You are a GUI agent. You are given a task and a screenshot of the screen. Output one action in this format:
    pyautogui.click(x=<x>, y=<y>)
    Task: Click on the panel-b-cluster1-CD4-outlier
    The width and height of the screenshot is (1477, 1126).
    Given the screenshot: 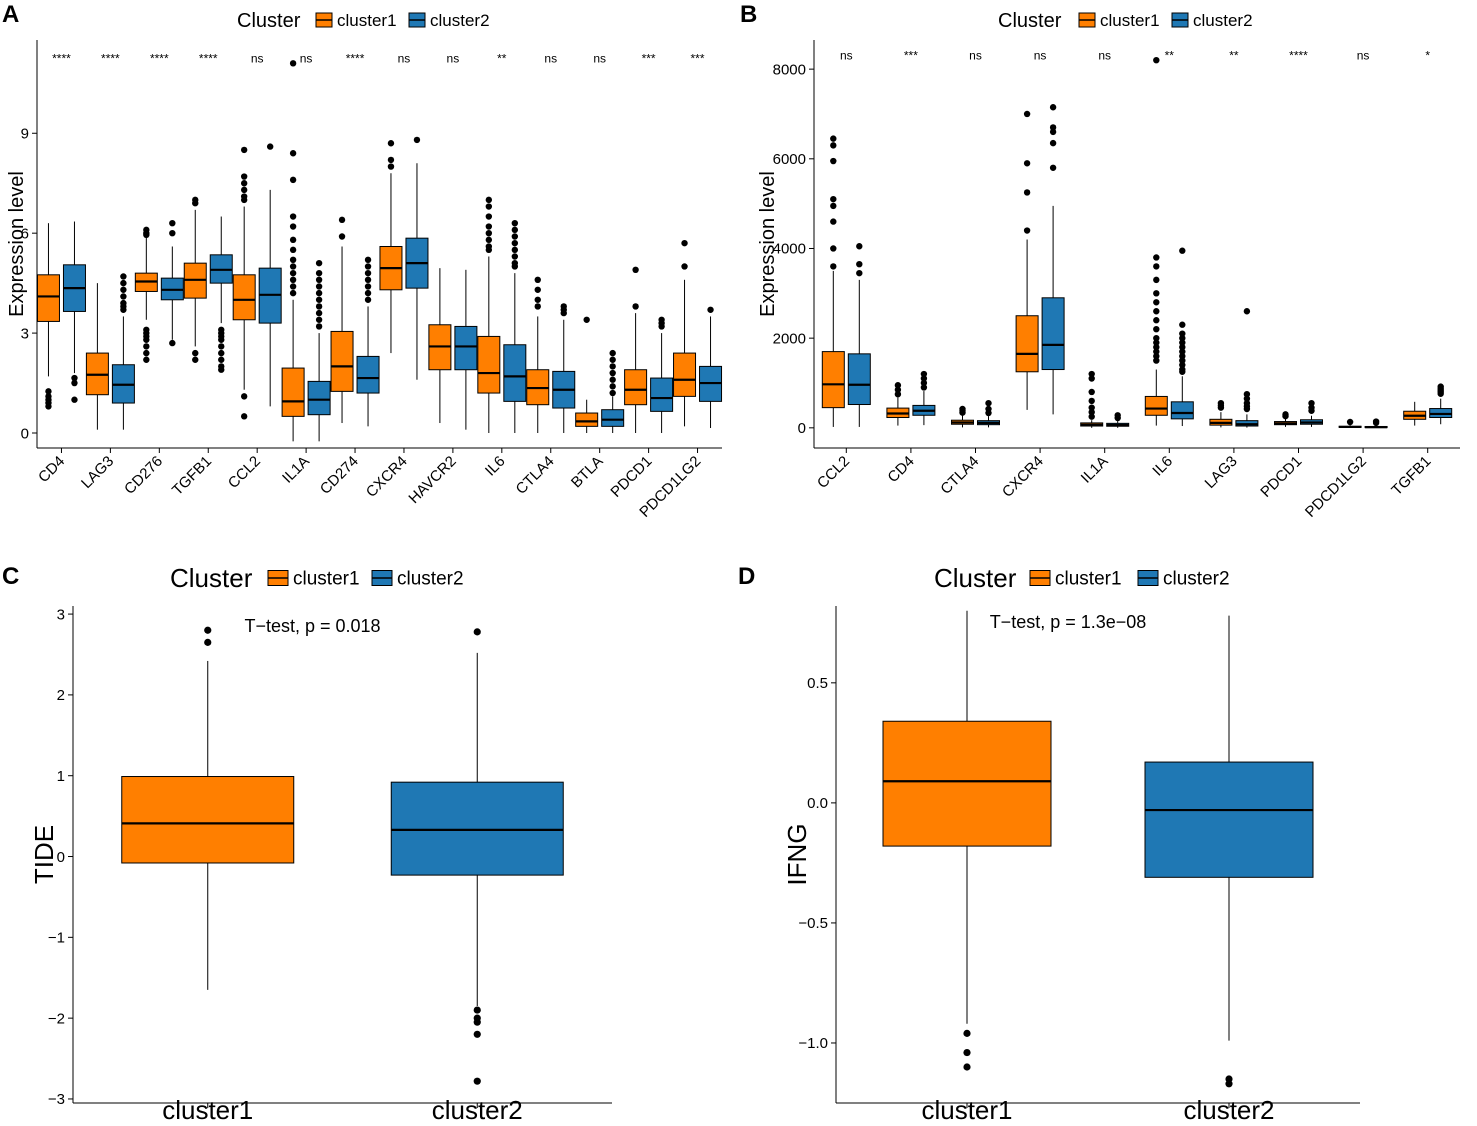 What is the action you would take?
    pyautogui.click(x=898, y=389)
    